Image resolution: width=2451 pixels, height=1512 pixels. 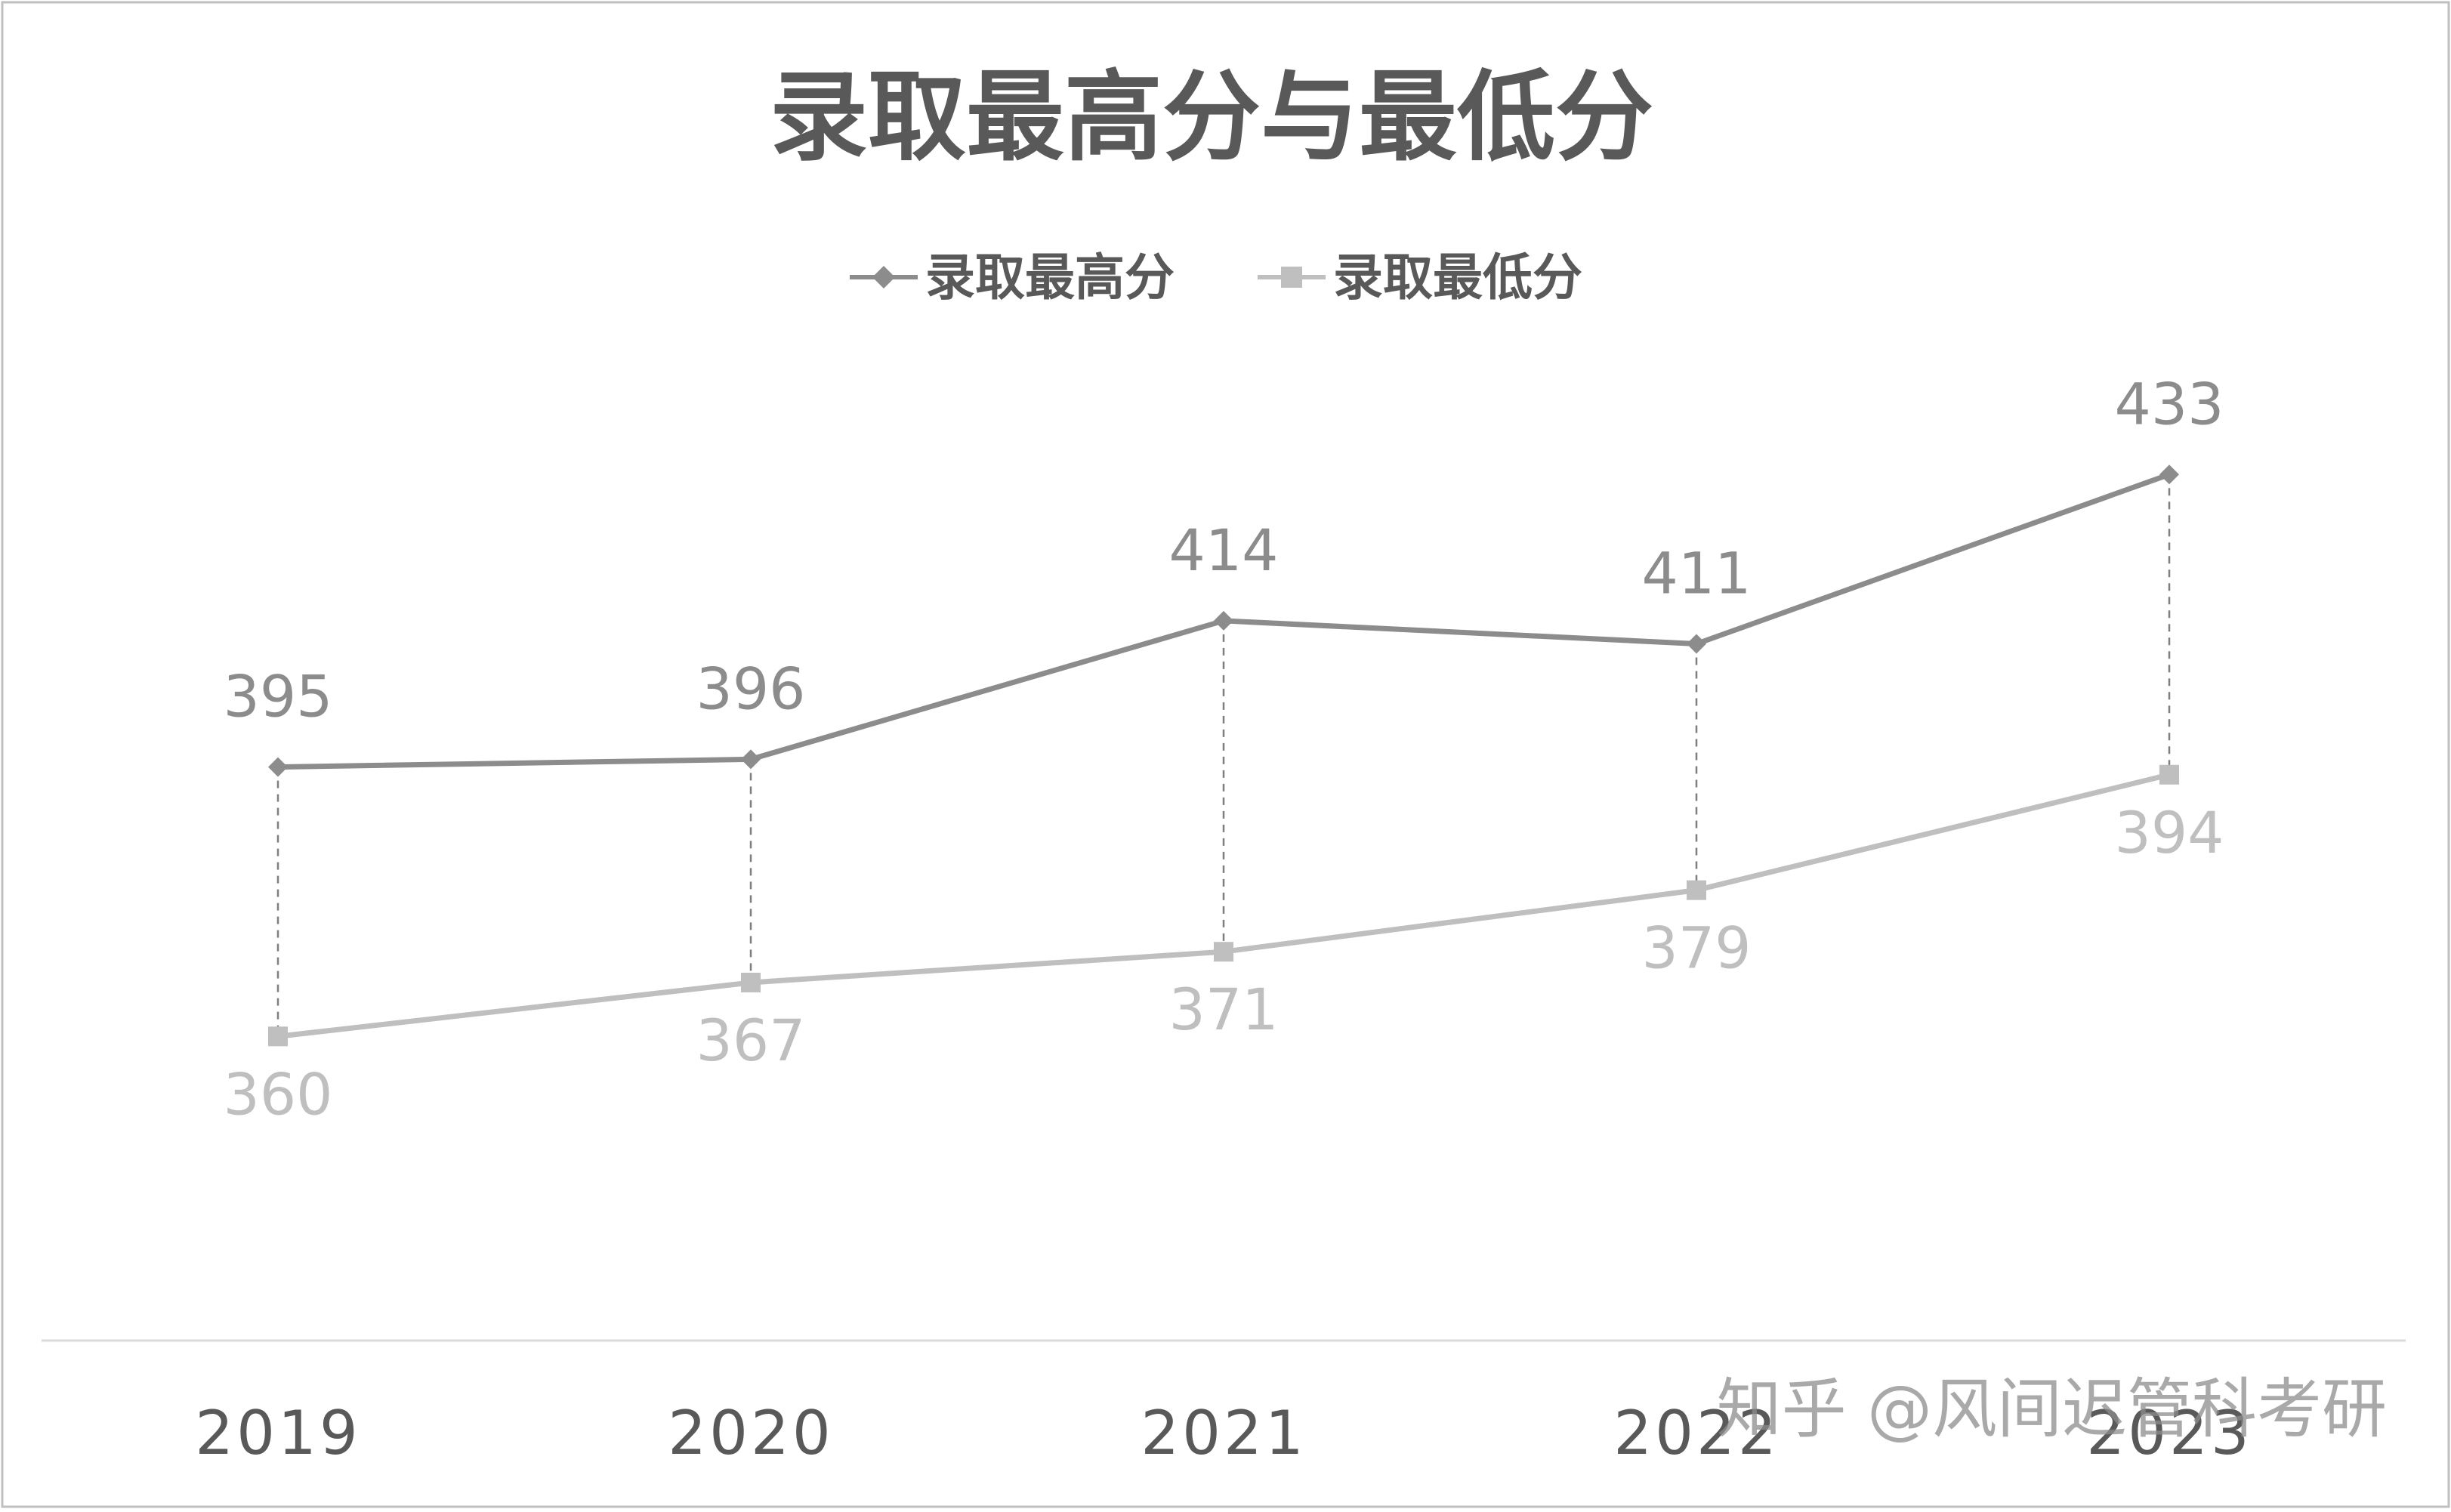 I want to click on x-tick-label-2022: 2022, so click(x=1696, y=1433).